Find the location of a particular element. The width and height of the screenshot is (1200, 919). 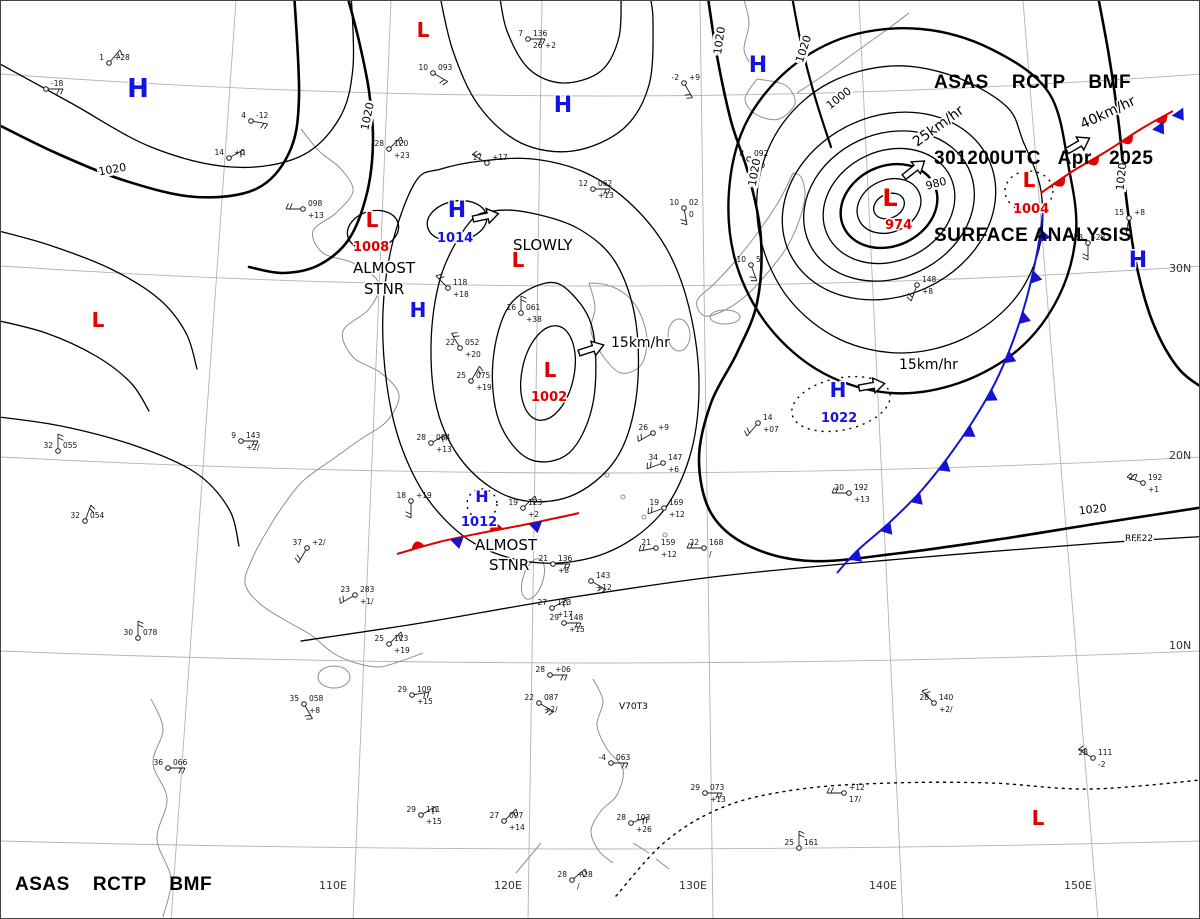

grid-parallel is located at coordinates (600, 845).